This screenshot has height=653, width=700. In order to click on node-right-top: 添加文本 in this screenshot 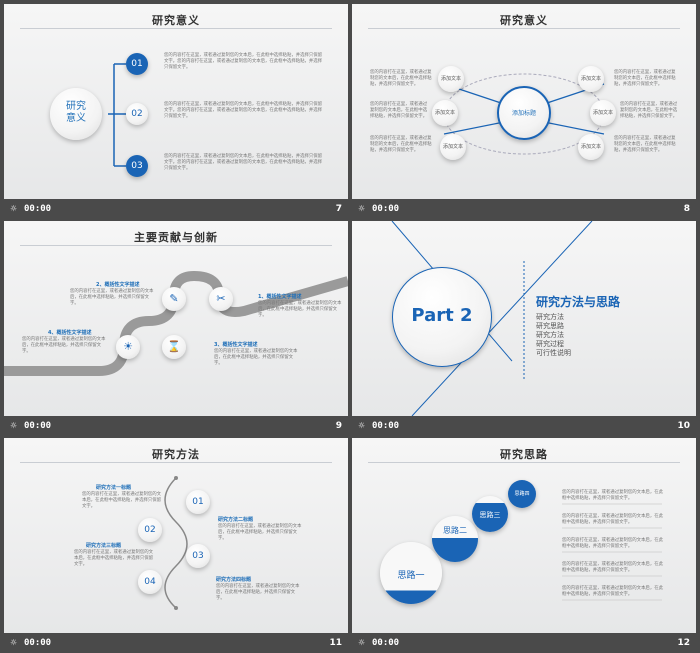, I will do `click(591, 79)`.